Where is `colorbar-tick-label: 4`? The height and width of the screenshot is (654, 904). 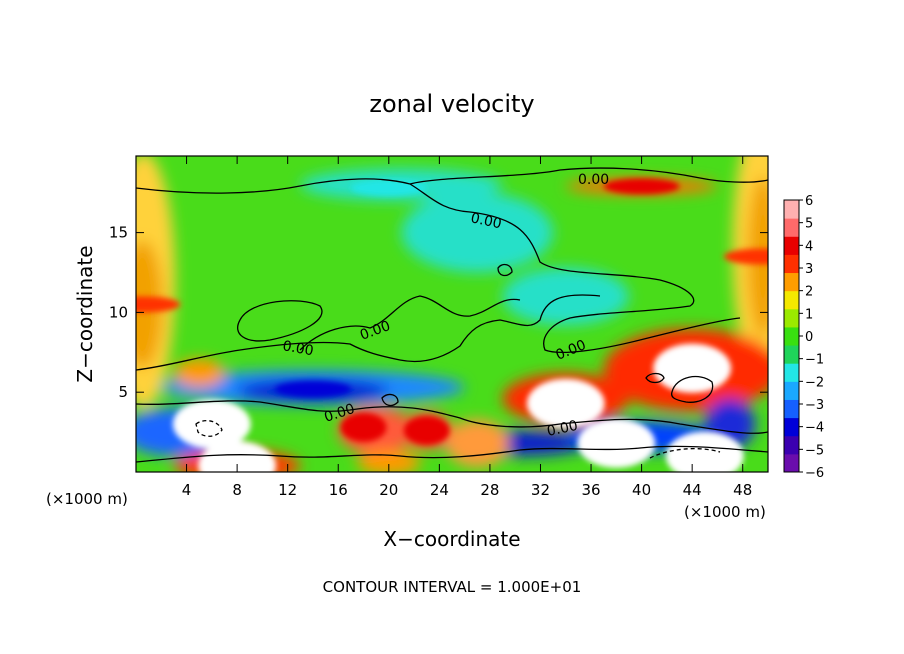
colorbar-tick-label: 4 is located at coordinates (809, 246).